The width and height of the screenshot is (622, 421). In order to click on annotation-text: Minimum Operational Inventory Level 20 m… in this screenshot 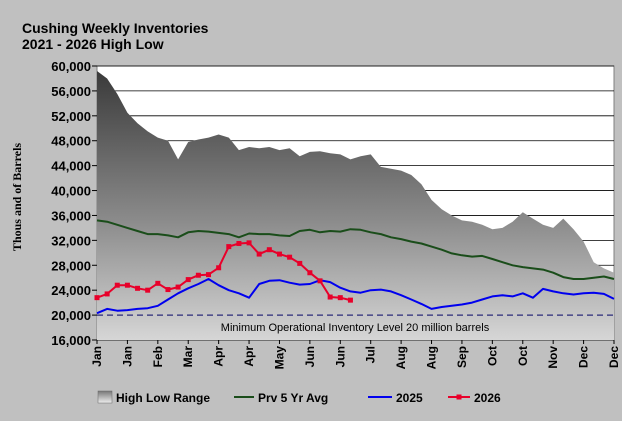, I will do `click(355, 328)`.